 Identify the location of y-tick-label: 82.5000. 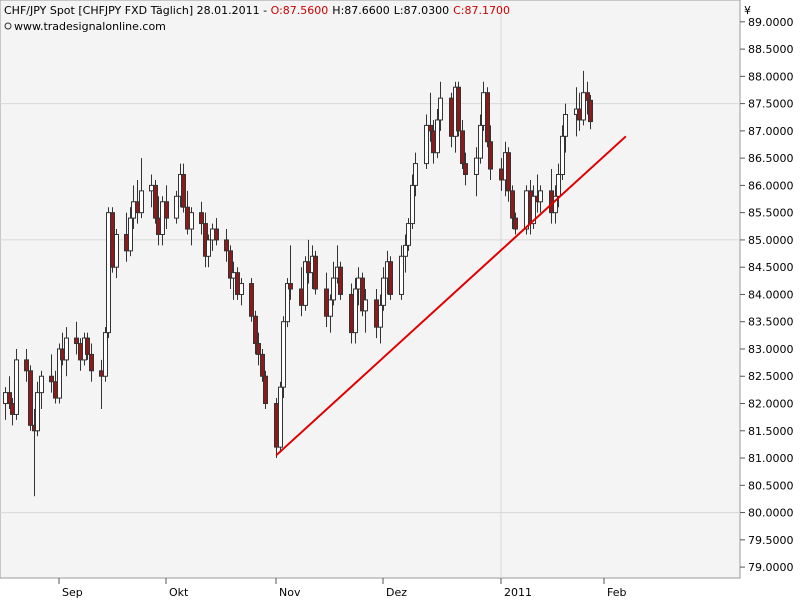
(771, 376).